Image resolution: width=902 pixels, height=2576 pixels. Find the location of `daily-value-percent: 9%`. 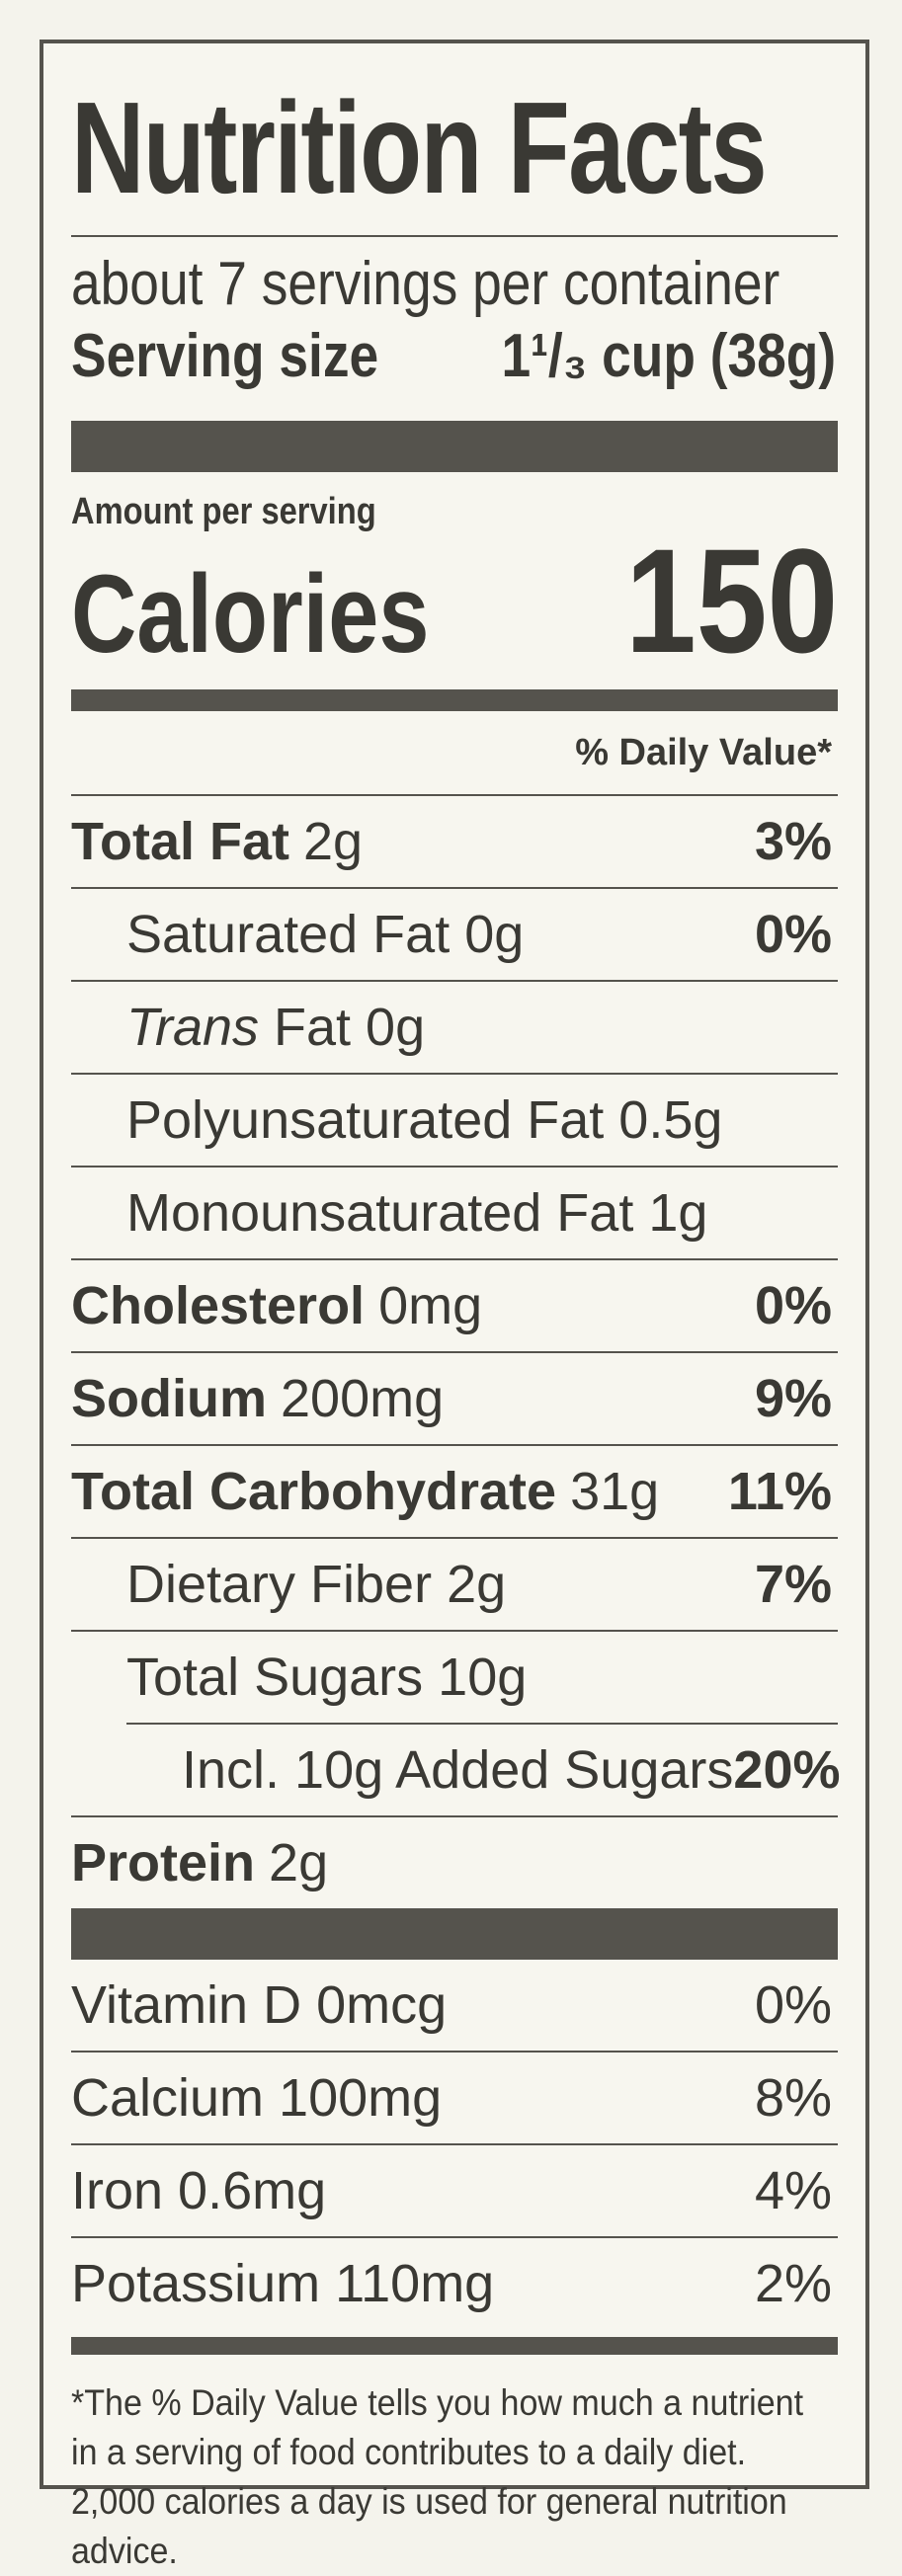

daily-value-percent: 9% is located at coordinates (793, 1398).